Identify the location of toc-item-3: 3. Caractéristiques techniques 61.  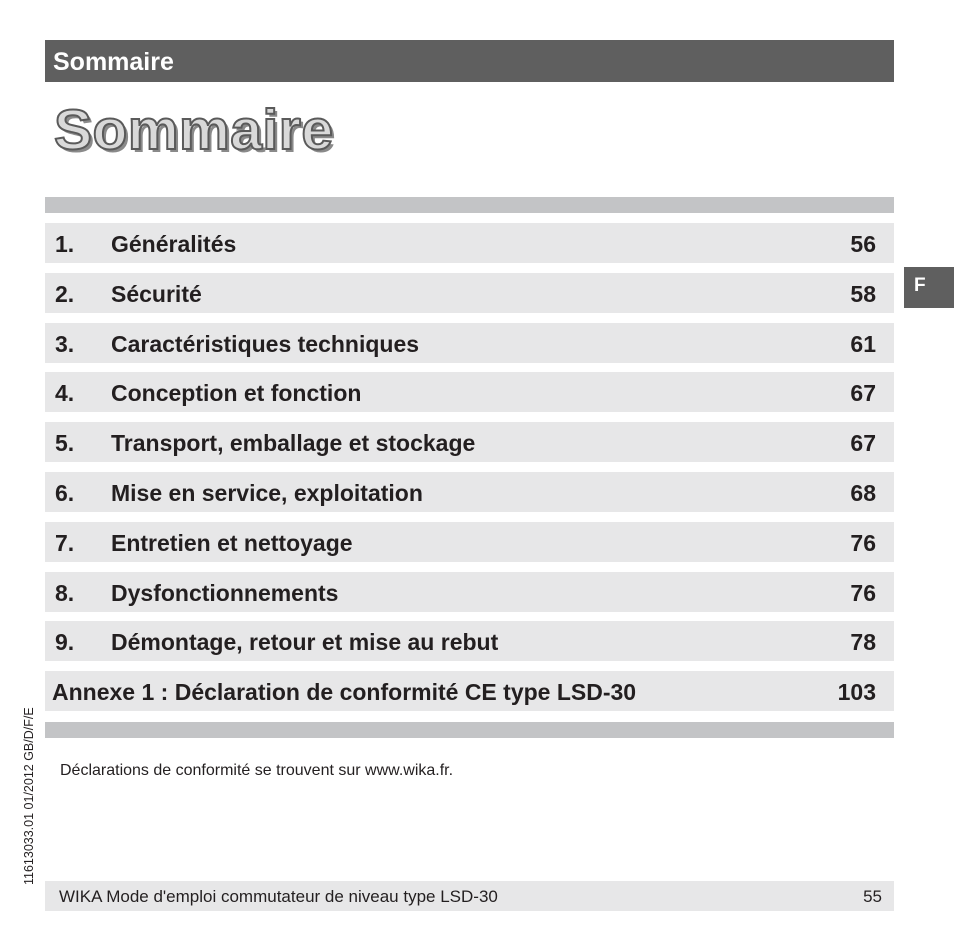
(469, 342).